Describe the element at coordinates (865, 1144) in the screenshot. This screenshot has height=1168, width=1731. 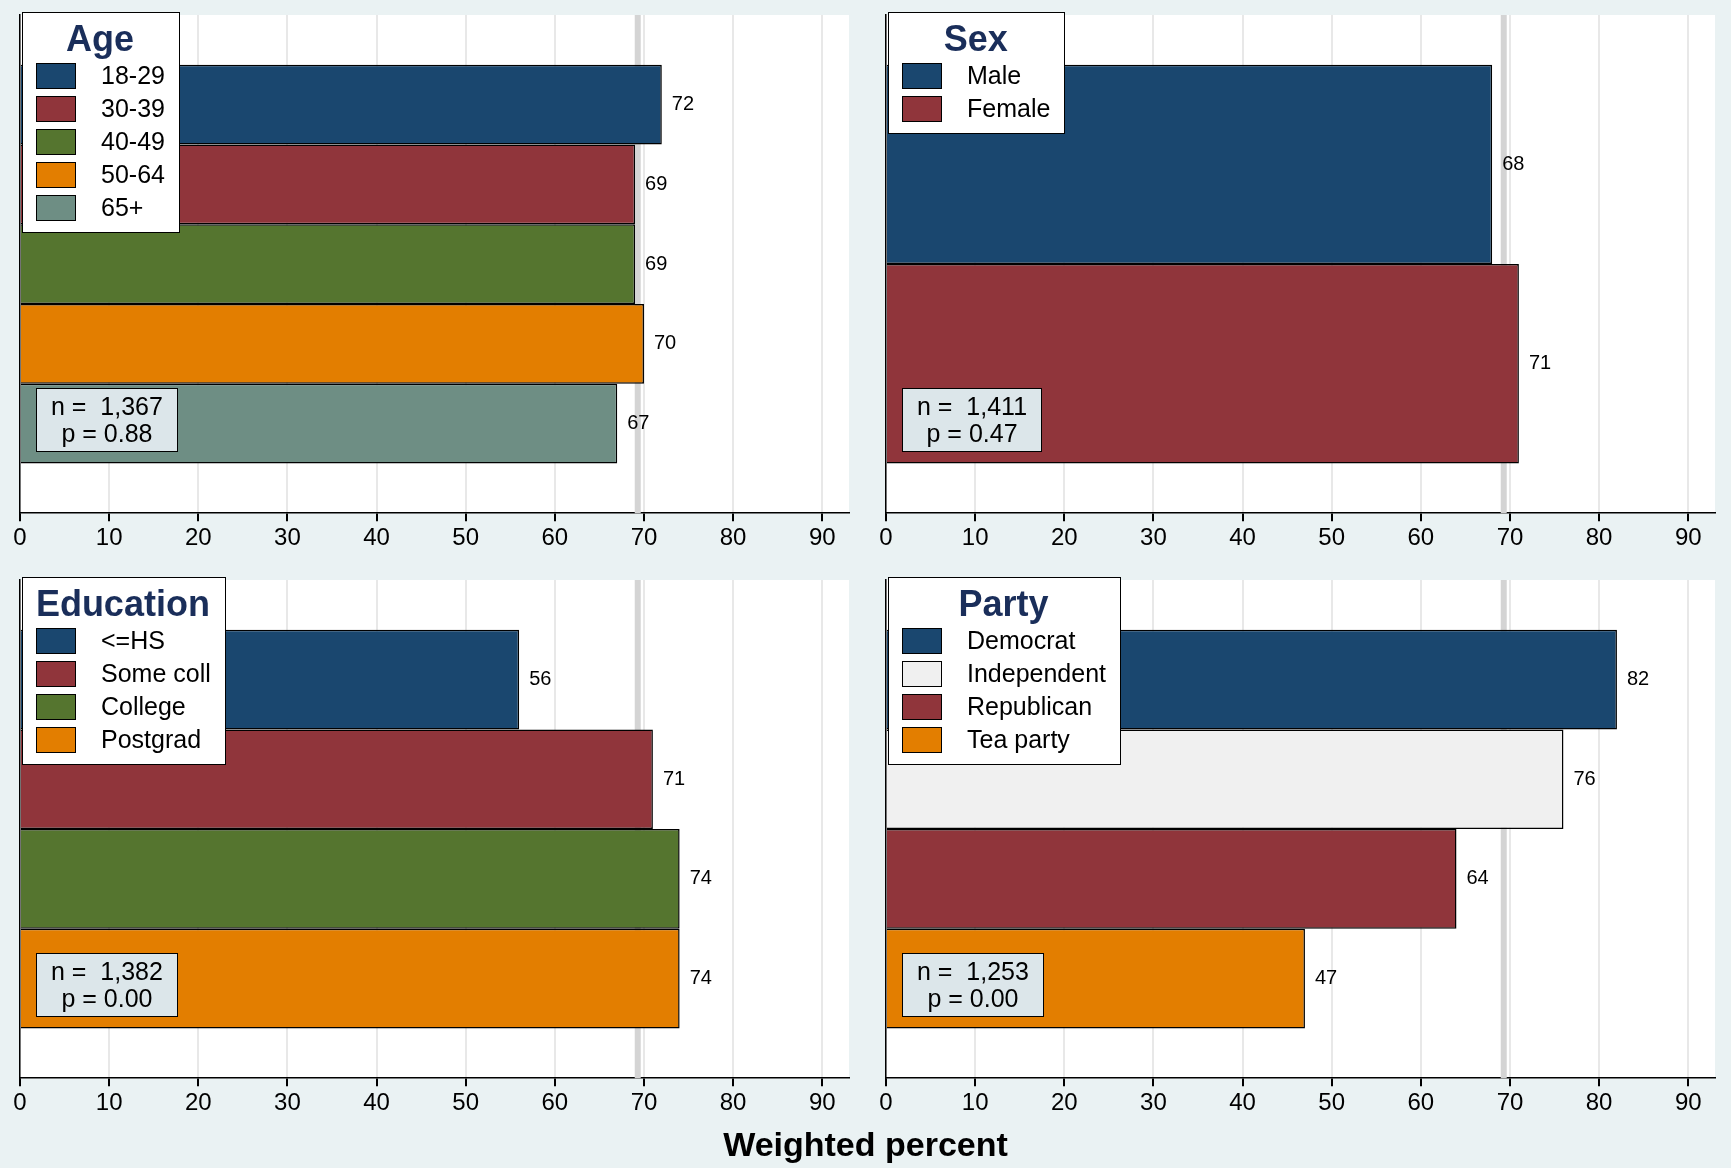
I see `x-axis-title: Weighted percent` at that location.